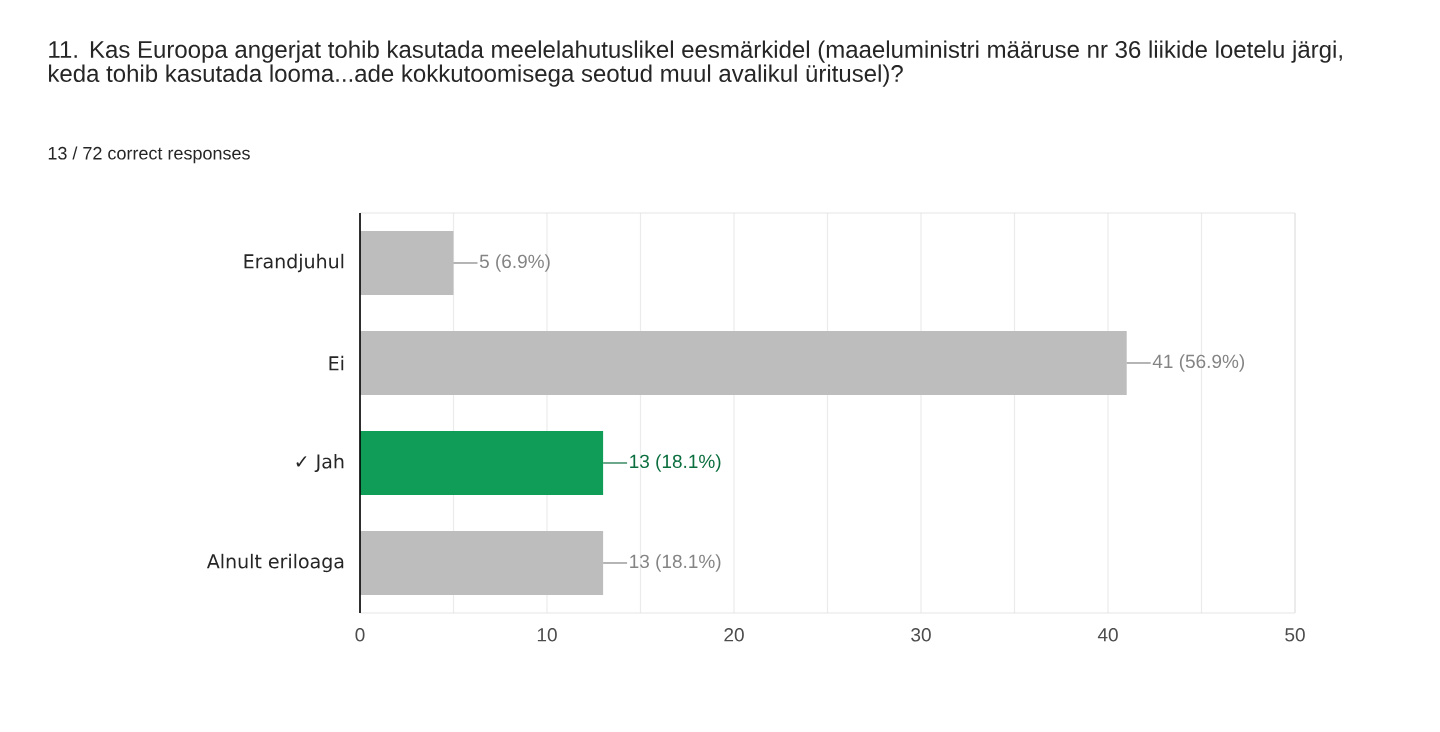  Describe the element at coordinates (1295, 635) in the screenshot. I see `x-tick-label: 50` at that location.